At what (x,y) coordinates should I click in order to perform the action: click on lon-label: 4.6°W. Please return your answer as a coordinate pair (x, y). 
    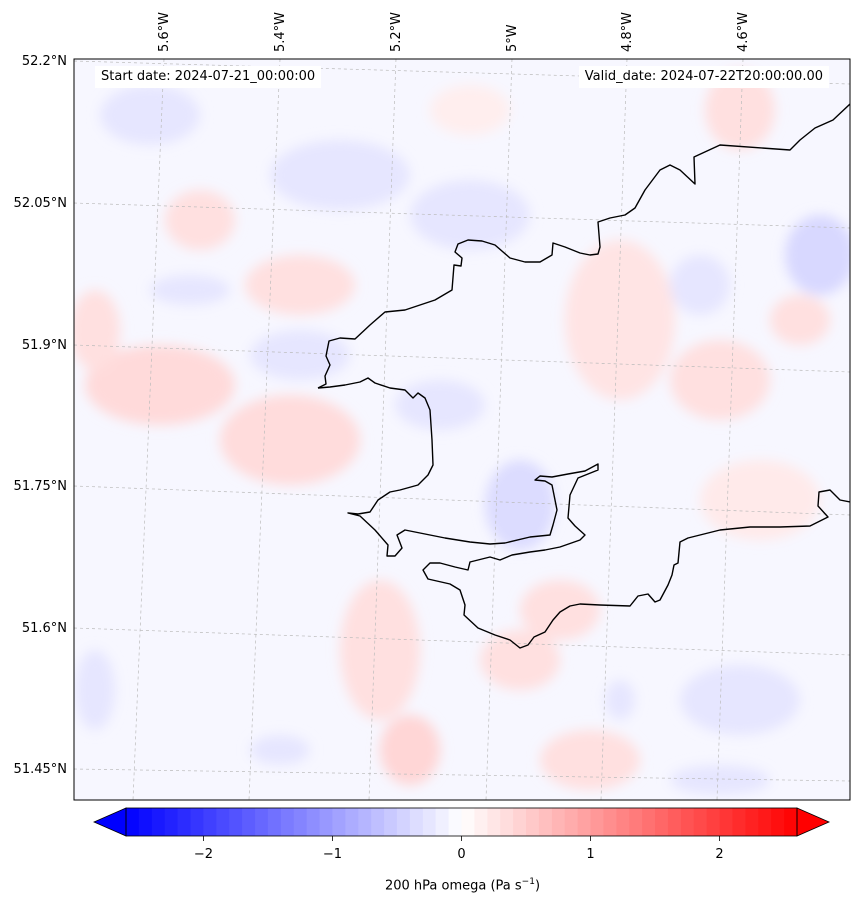
    Looking at the image, I should click on (743, 32).